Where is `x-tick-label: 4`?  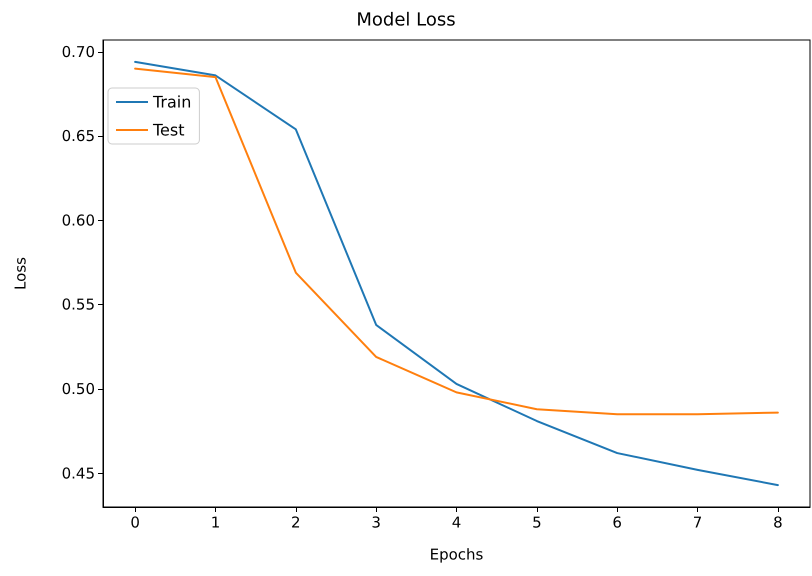 x-tick-label: 4 is located at coordinates (457, 523).